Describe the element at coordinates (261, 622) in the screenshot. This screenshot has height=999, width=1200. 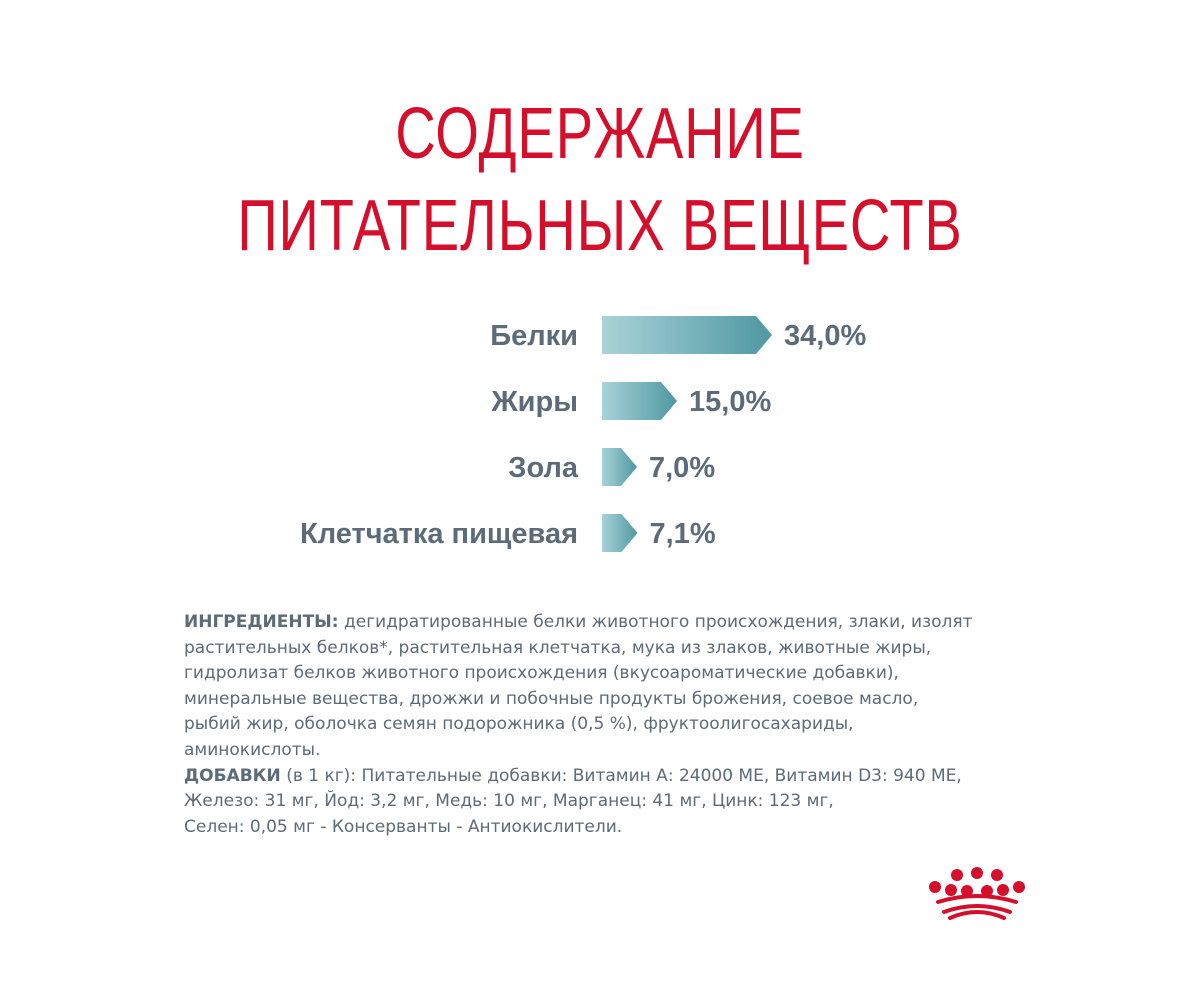
I see `ingredients-heading: ИНГРЕДИЕНТЫ:` at that location.